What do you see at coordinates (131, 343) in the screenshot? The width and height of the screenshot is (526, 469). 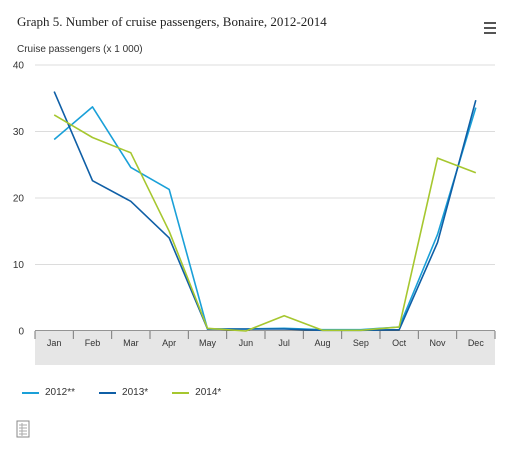 I see `x-tick-label: Mar` at bounding box center [131, 343].